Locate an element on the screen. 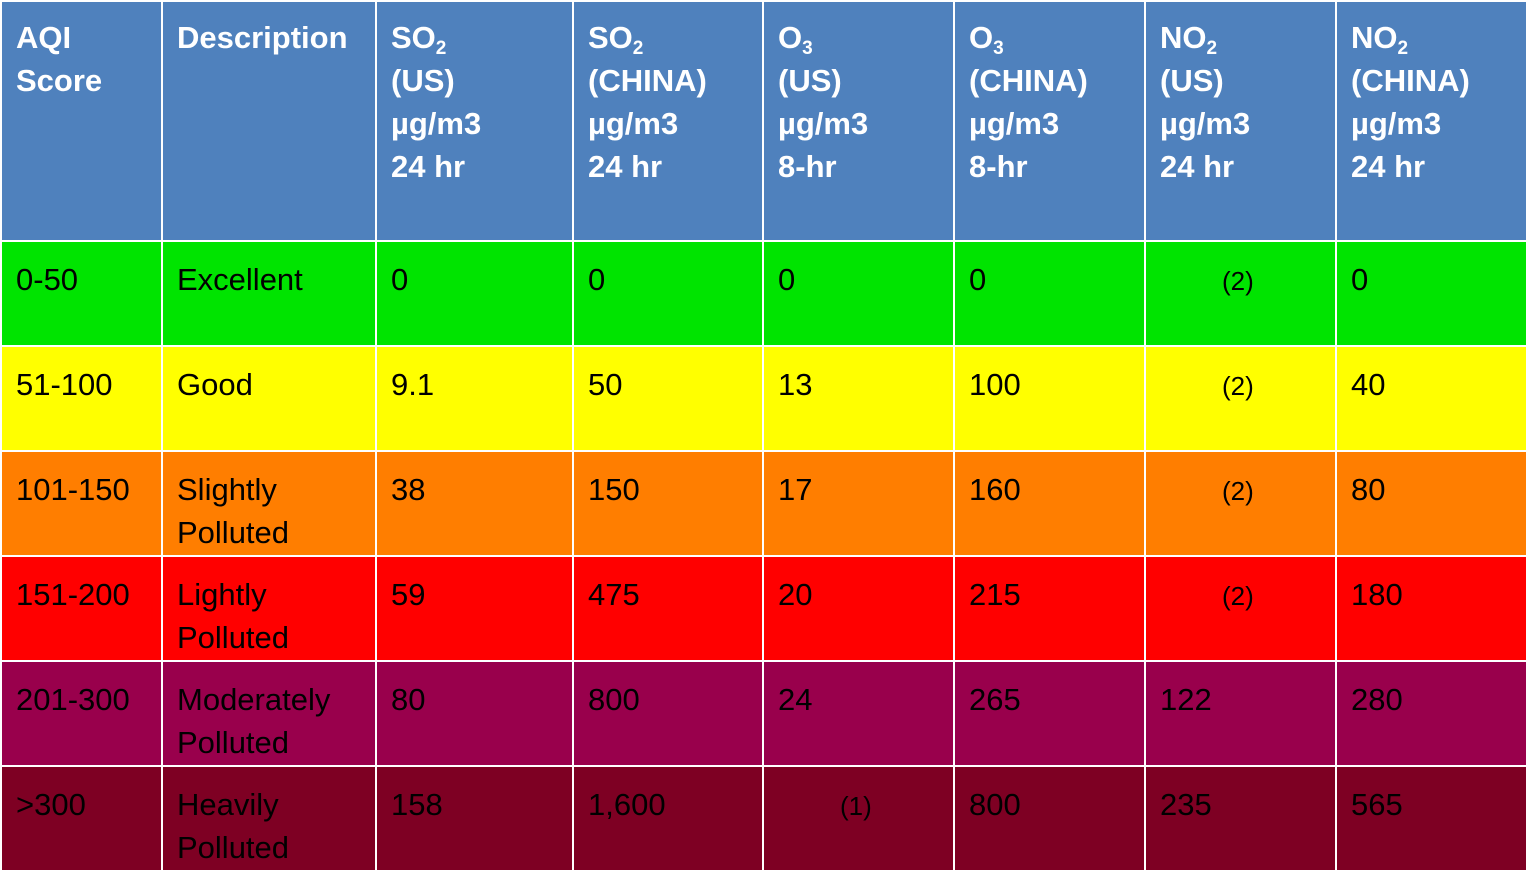 The width and height of the screenshot is (1526, 872). cell-value: Moderately is located at coordinates (254, 699).